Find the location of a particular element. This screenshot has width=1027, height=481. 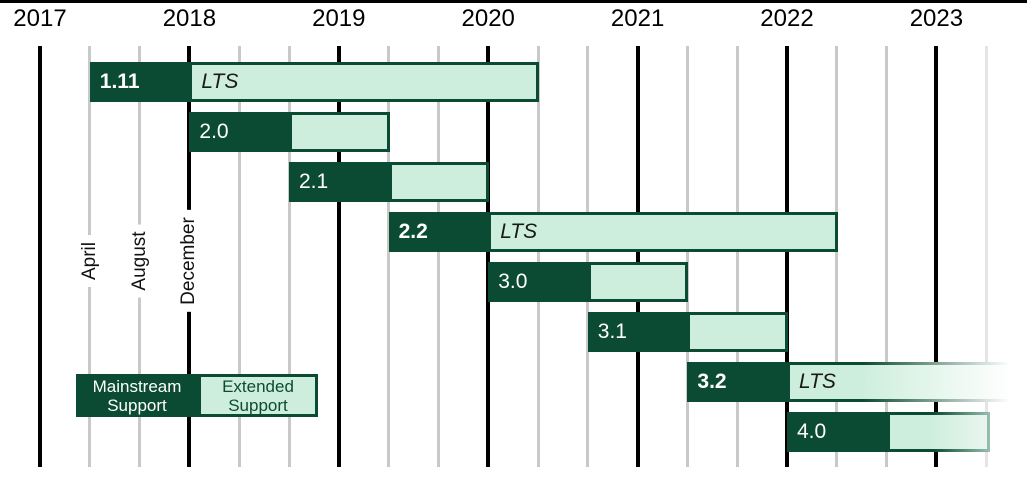

month-label-april: April is located at coordinates (89, 261).